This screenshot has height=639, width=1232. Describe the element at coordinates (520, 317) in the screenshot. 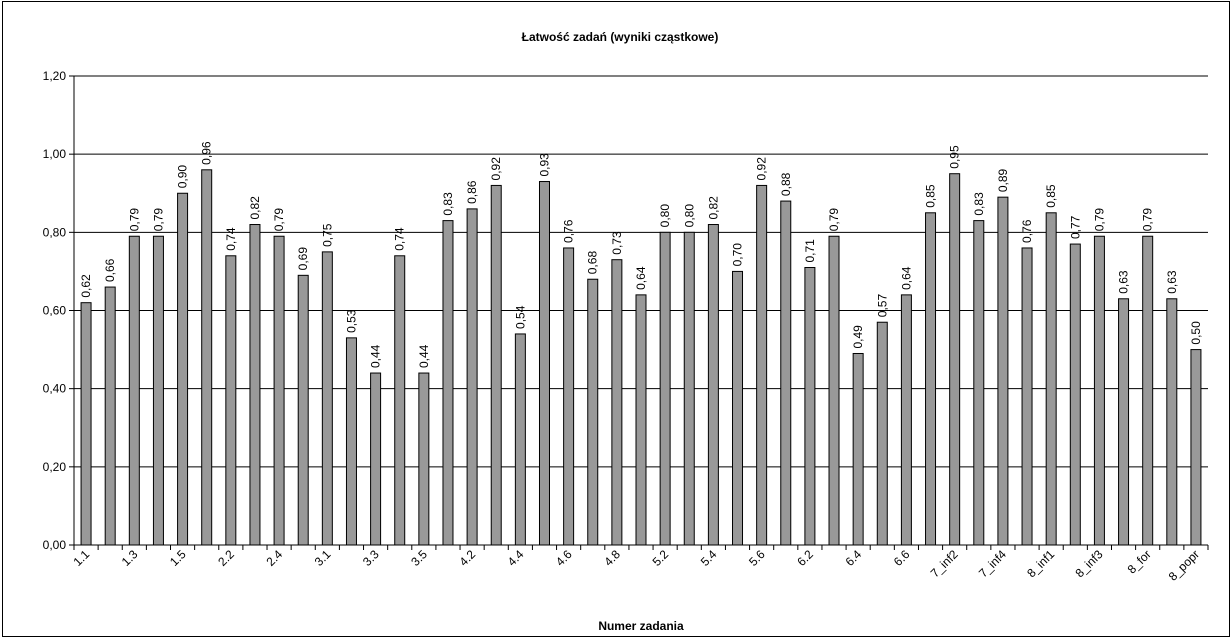

I see `data-label: 0,54` at that location.